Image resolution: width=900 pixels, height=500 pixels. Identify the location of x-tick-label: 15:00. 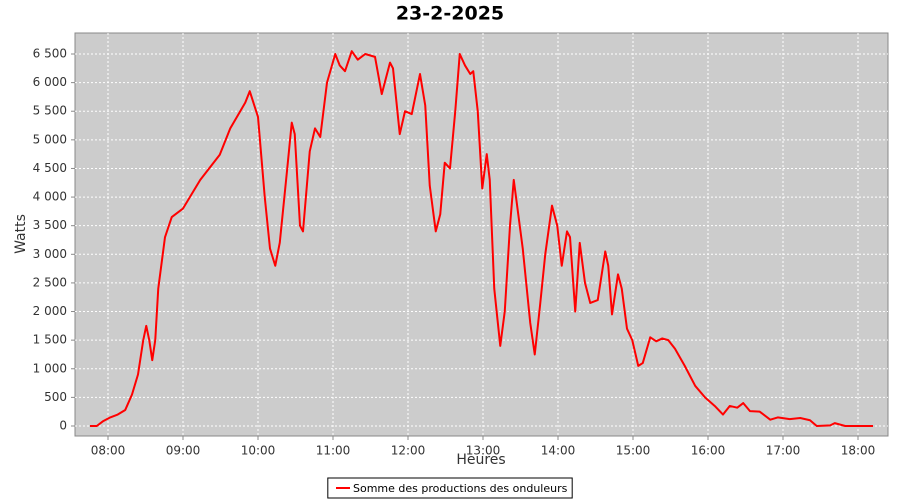
(633, 451).